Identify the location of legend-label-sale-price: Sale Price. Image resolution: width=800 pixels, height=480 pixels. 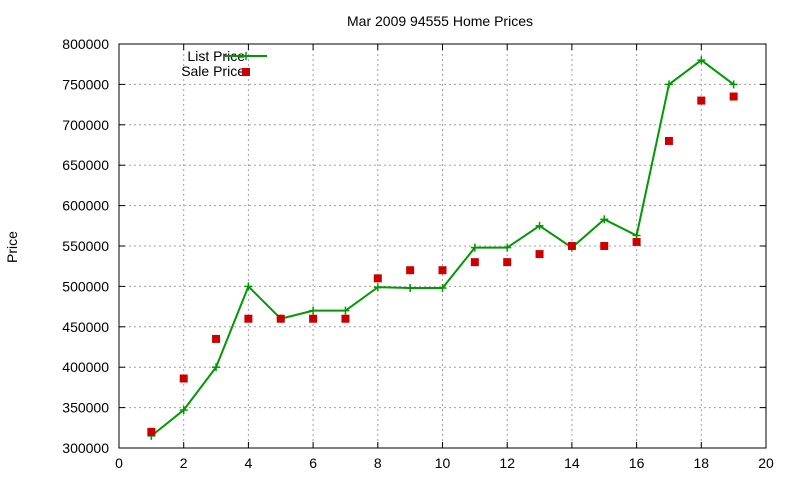
(213, 71).